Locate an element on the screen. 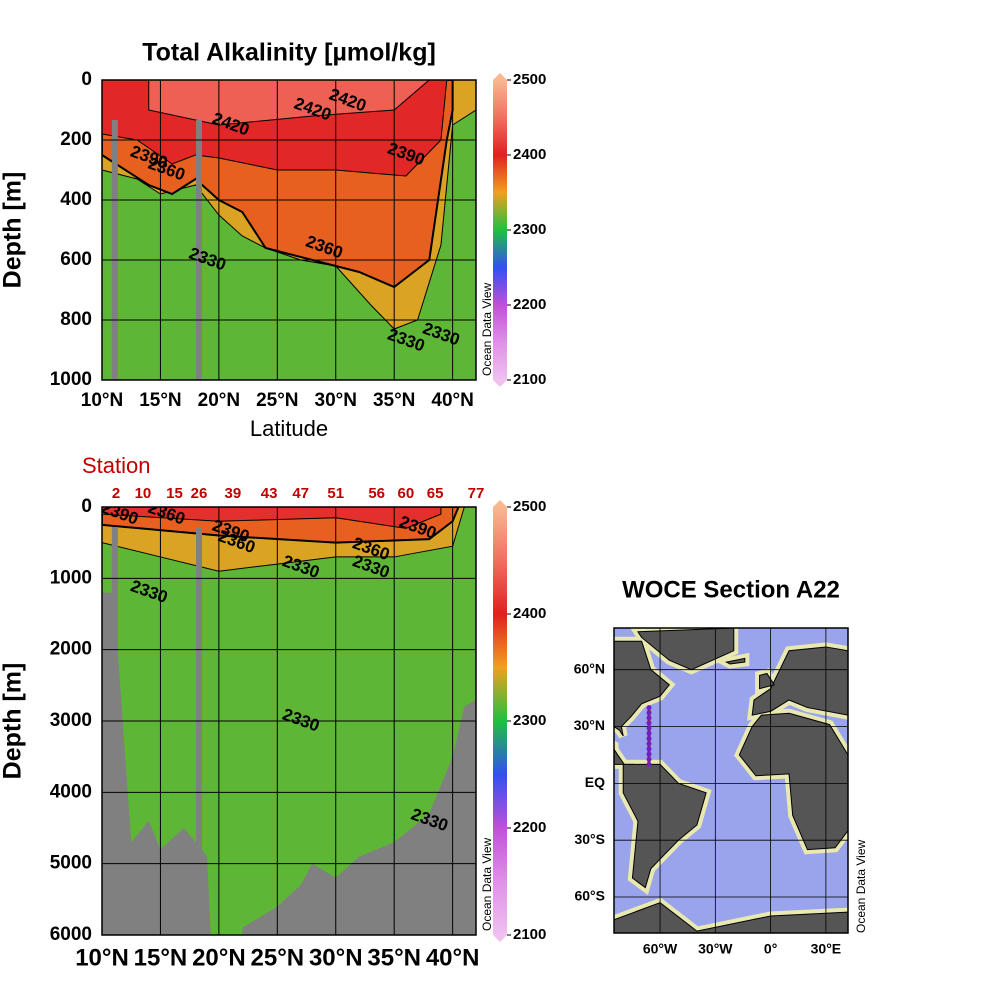  x-tick-label: 60°W is located at coordinates (660, 949).